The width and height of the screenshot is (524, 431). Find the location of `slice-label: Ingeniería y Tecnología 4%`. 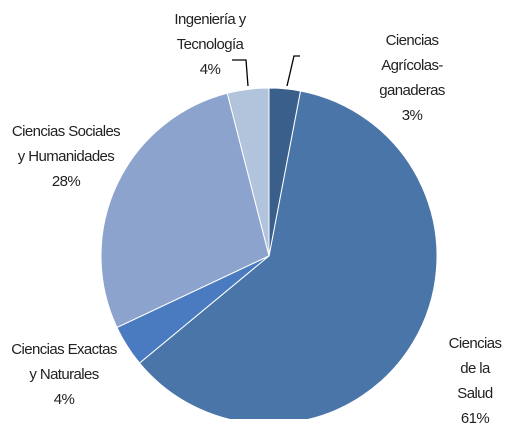

slice-label: Ingeniería y Tecnología 4% is located at coordinates (210, 44).